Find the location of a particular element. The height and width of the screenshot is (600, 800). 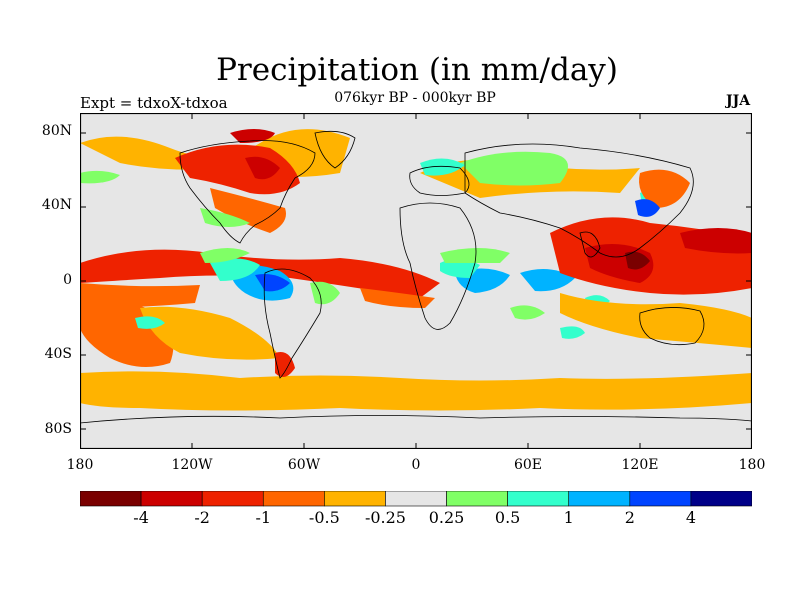

coast-south-america is located at coordinates (292, 323).